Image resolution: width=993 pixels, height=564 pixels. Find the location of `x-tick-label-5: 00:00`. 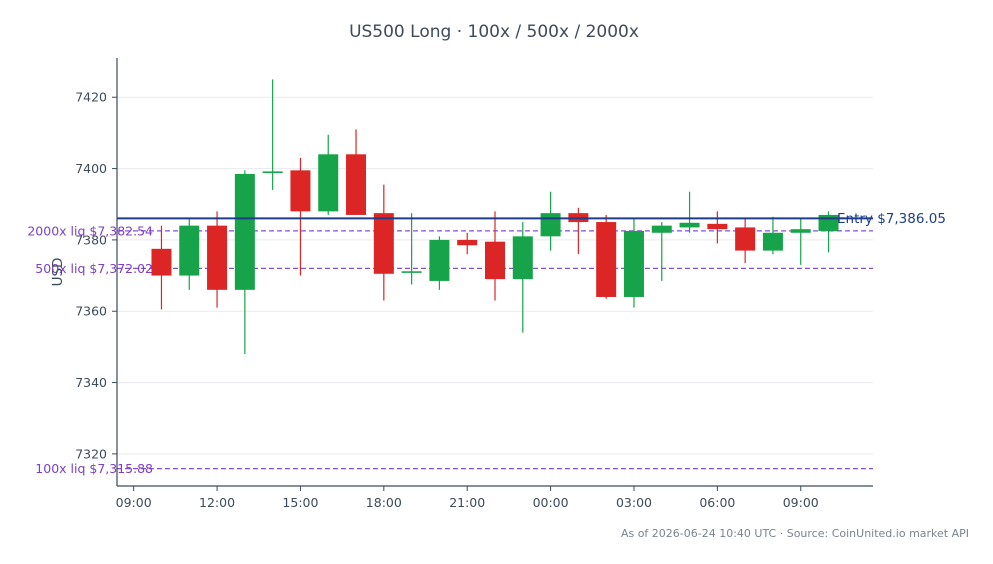

x-tick-label-5: 00:00 is located at coordinates (551, 502).